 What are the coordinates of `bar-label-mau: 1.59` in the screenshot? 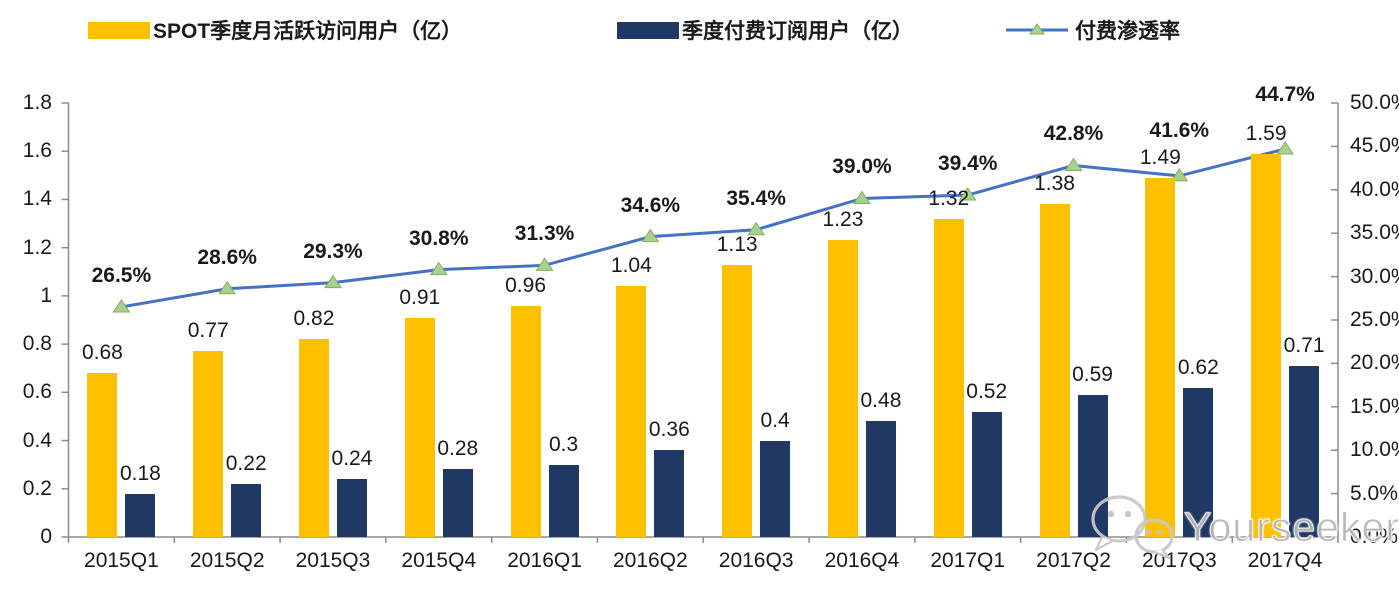 It's located at (1266, 133).